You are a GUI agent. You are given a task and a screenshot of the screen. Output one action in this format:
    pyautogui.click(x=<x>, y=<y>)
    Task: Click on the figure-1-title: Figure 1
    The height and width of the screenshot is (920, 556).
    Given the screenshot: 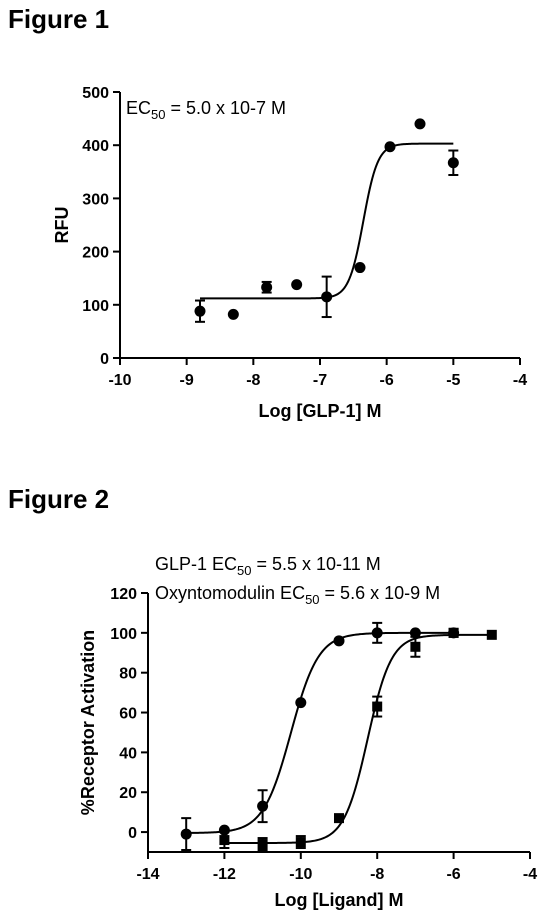 What is the action you would take?
    pyautogui.click(x=59, y=19)
    